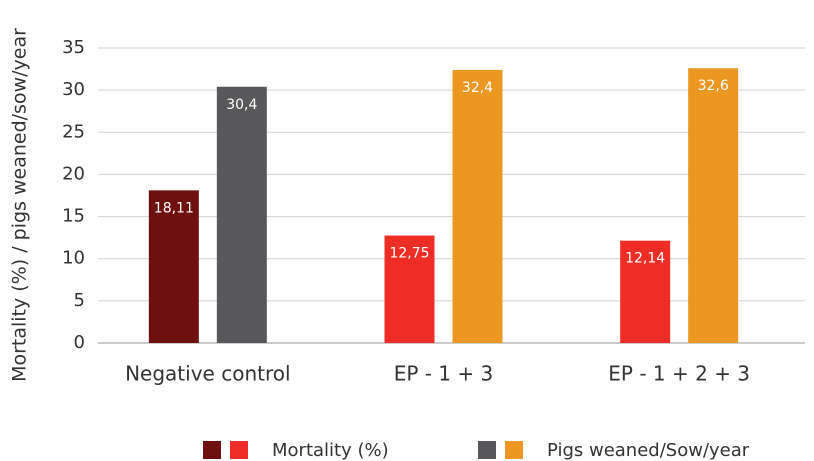 The height and width of the screenshot is (461, 814). What do you see at coordinates (73, 89) in the screenshot?
I see `y-tick-label: 30` at bounding box center [73, 89].